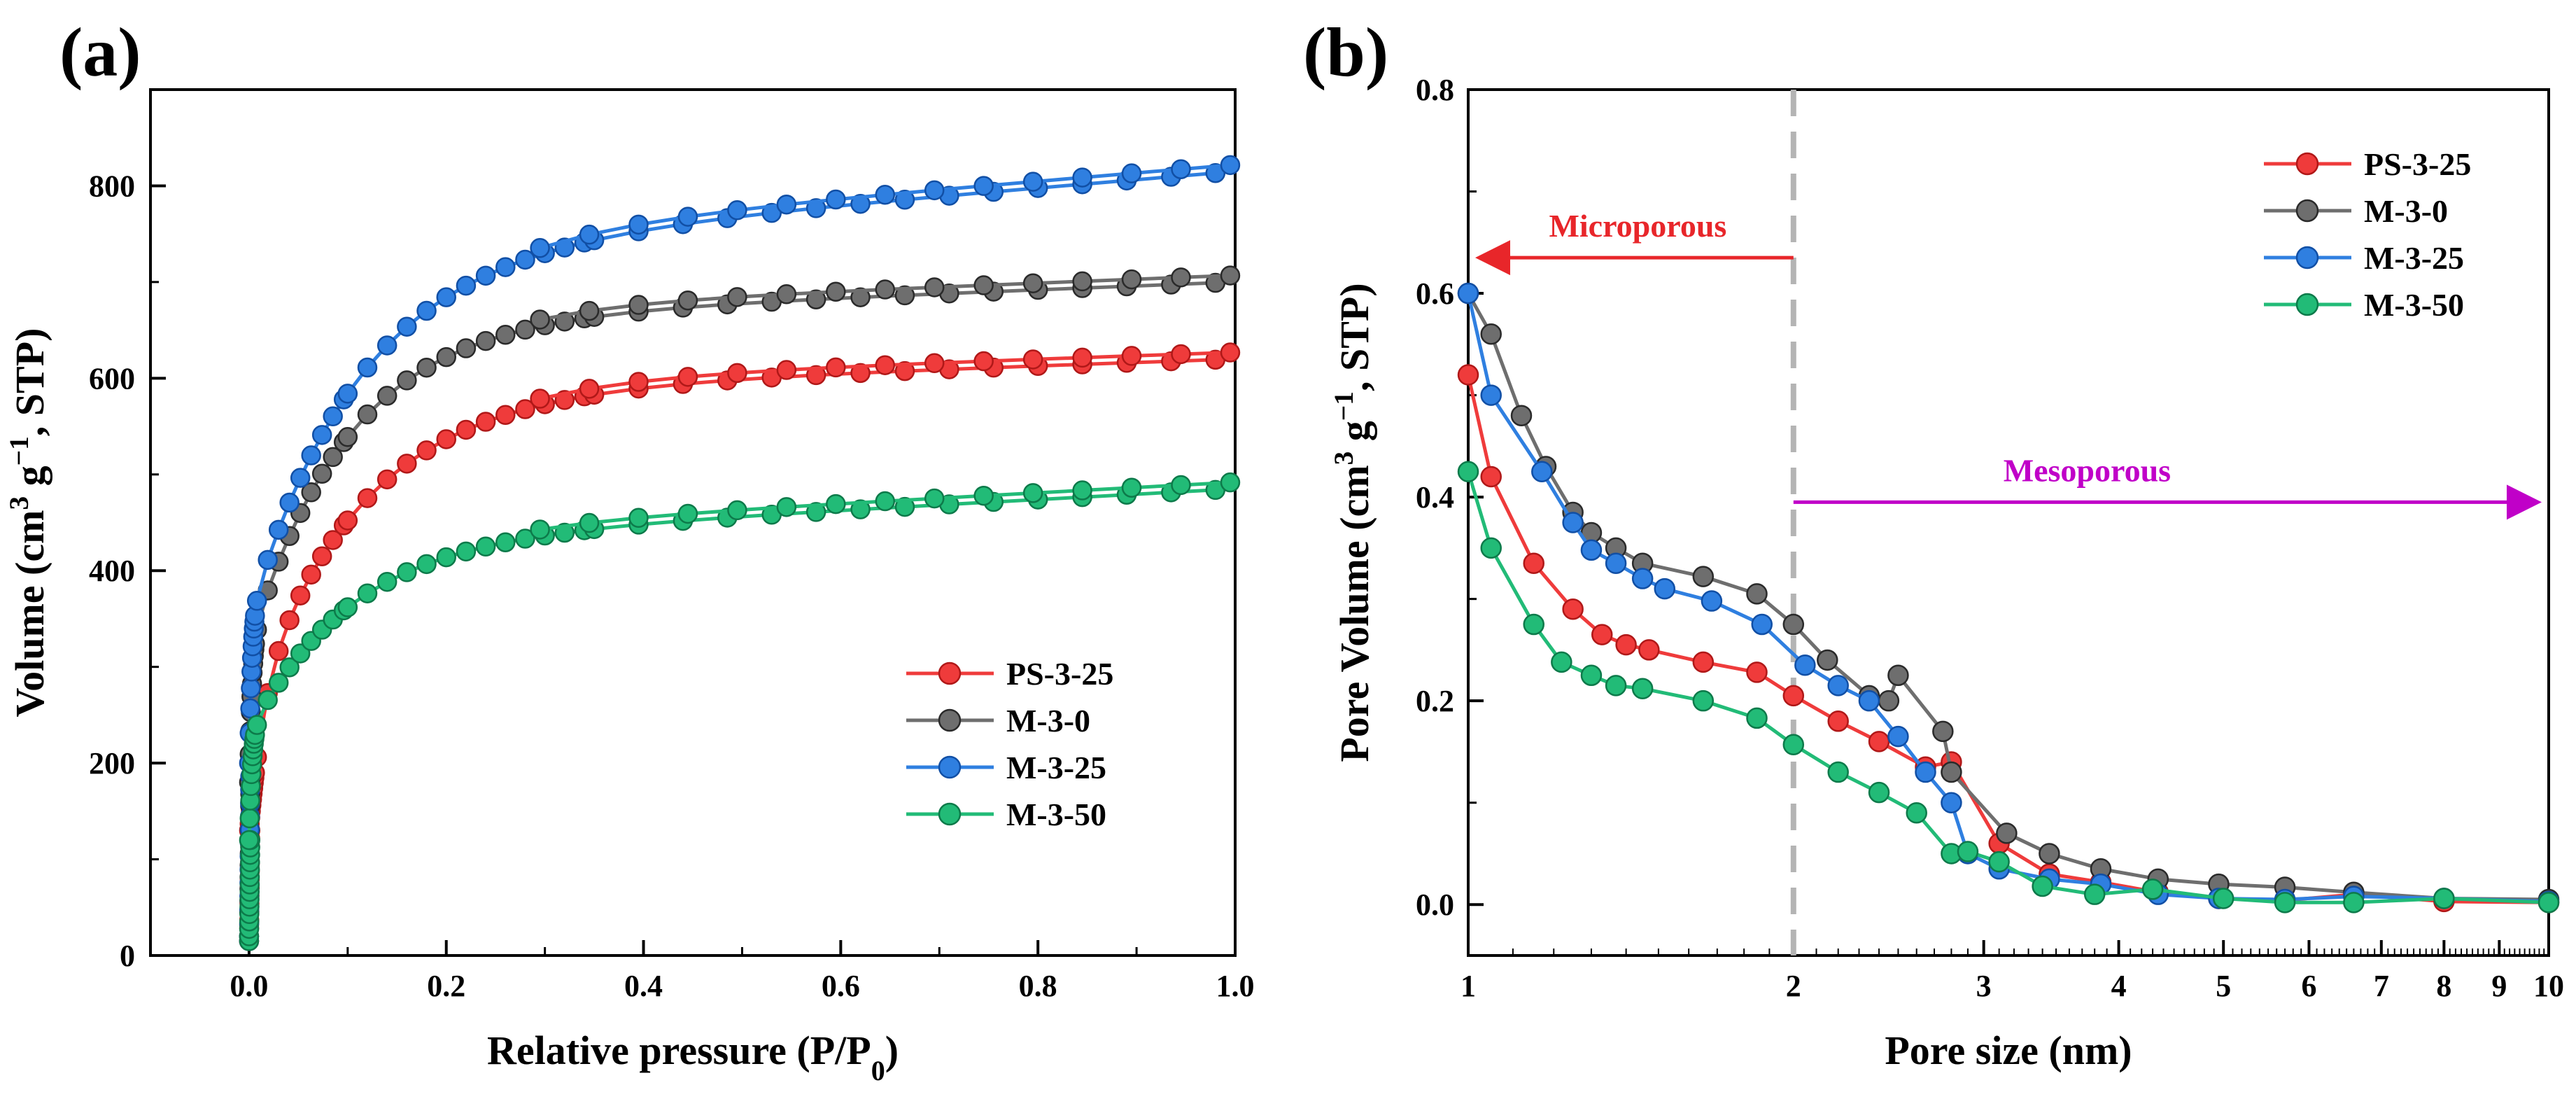 This screenshot has width=2576, height=1113. I want to click on x-axis-label: Relative pressure (P/P0), so click(693, 1057).